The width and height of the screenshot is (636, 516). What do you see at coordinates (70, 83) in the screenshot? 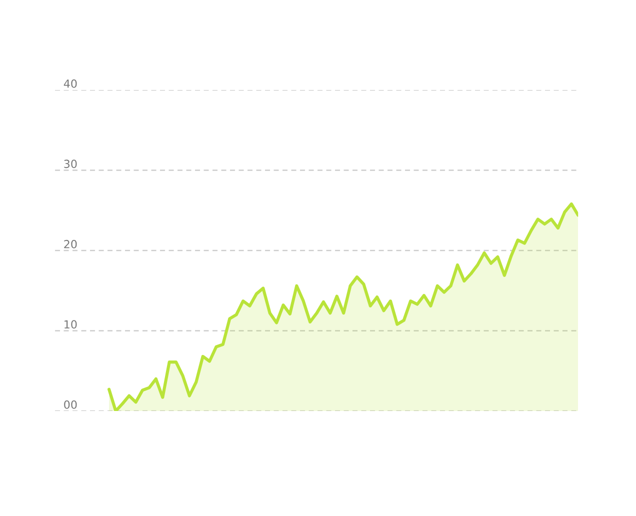
I see `y-tick-label: 40` at bounding box center [70, 83].